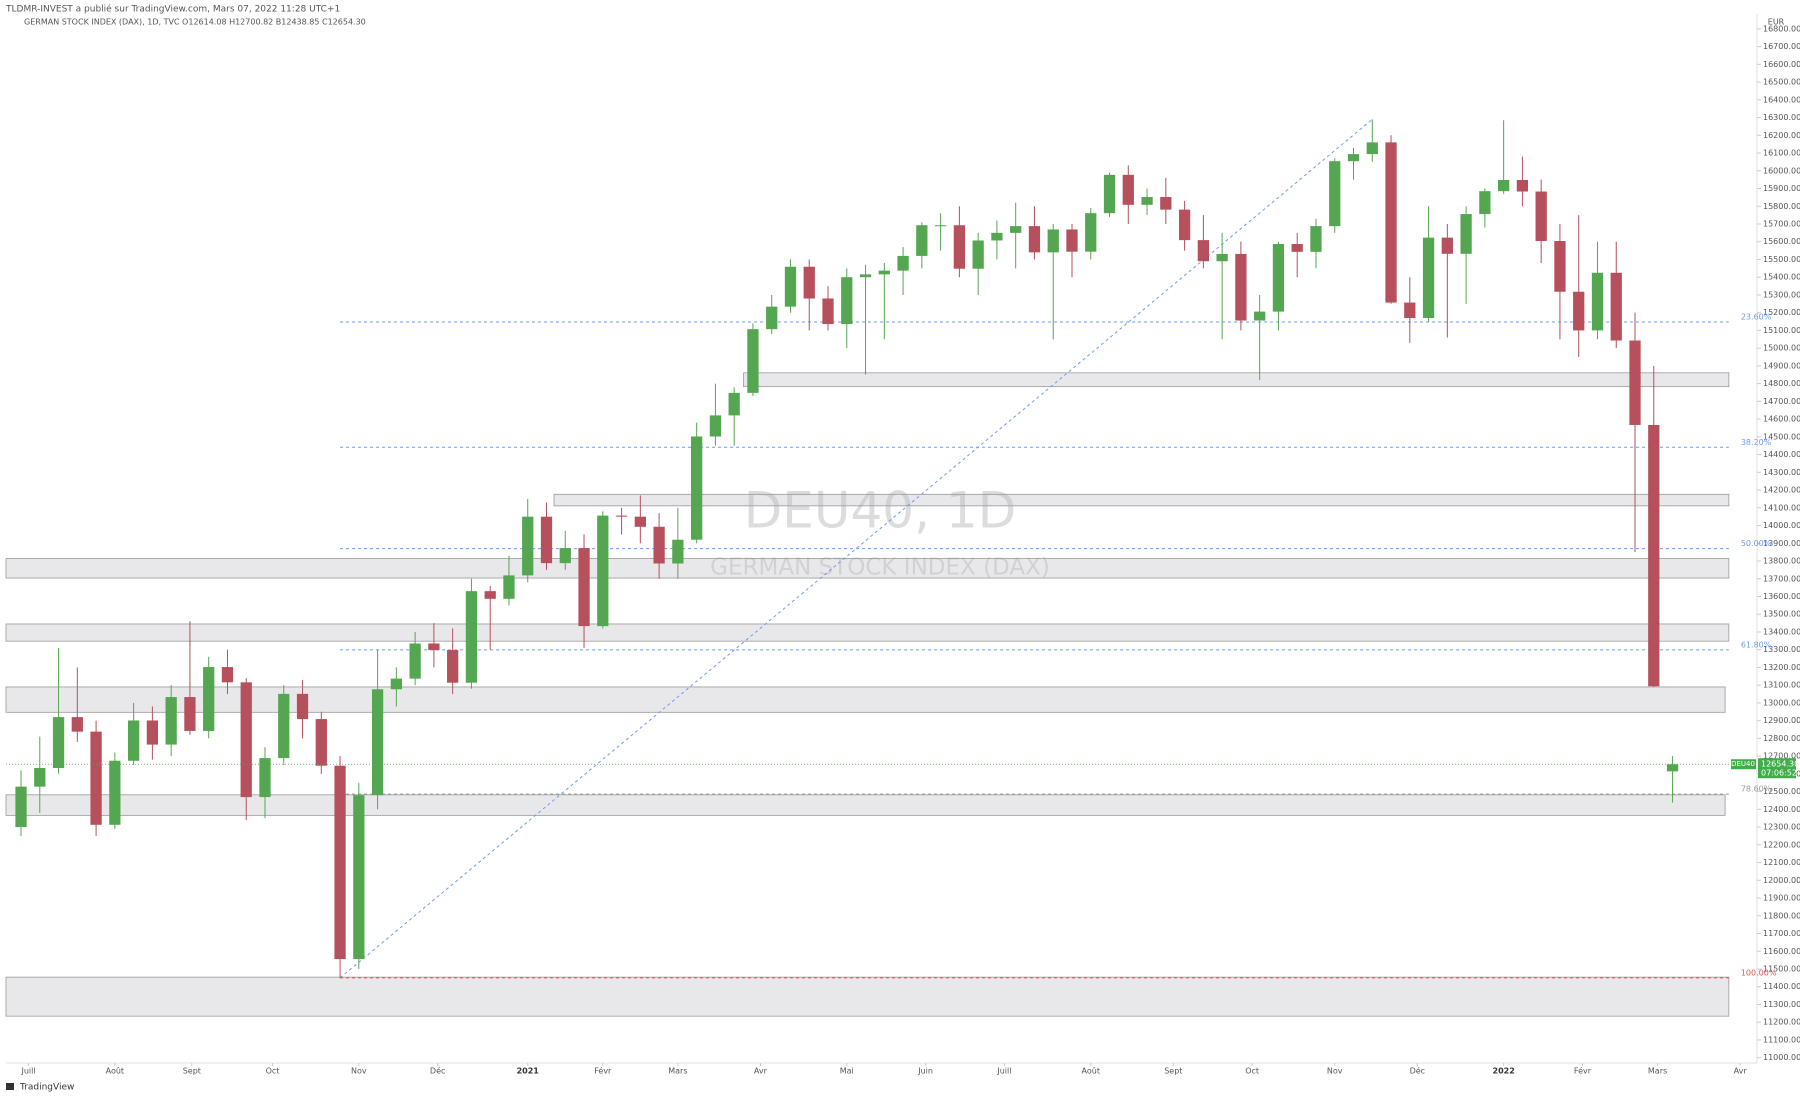  Describe the element at coordinates (761, 1071) in the screenshot. I see `x-tick-label: Avr` at that location.